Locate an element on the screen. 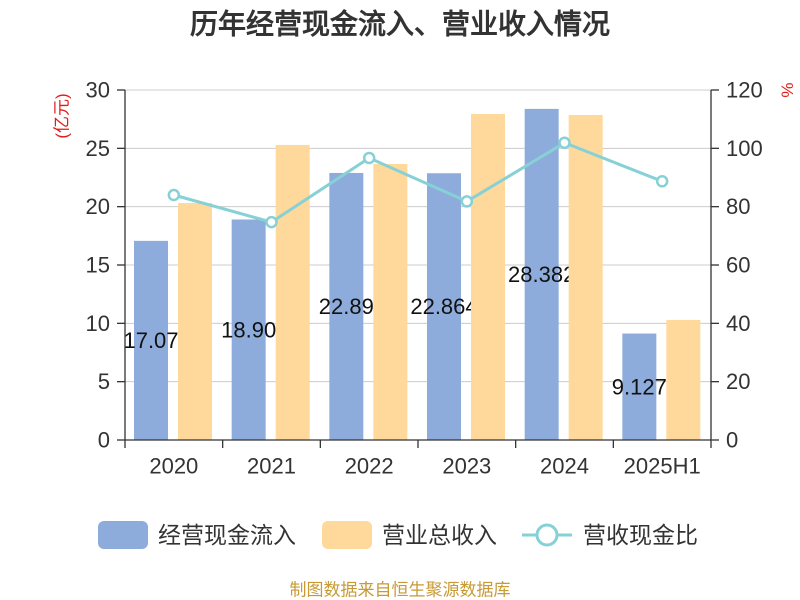 This screenshot has height=600, width=800. legend-label-revenue: 营业总收入 is located at coordinates (439, 535).